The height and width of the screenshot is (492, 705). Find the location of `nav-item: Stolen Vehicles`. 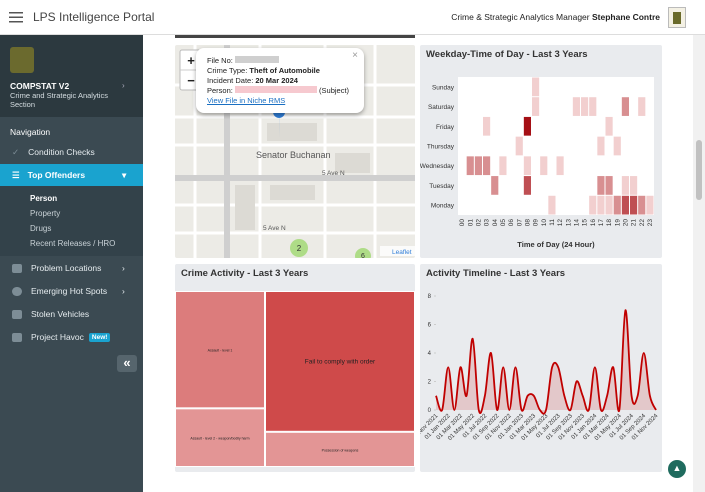

nav-item: Stolen Vehicles is located at coordinates (71, 314).